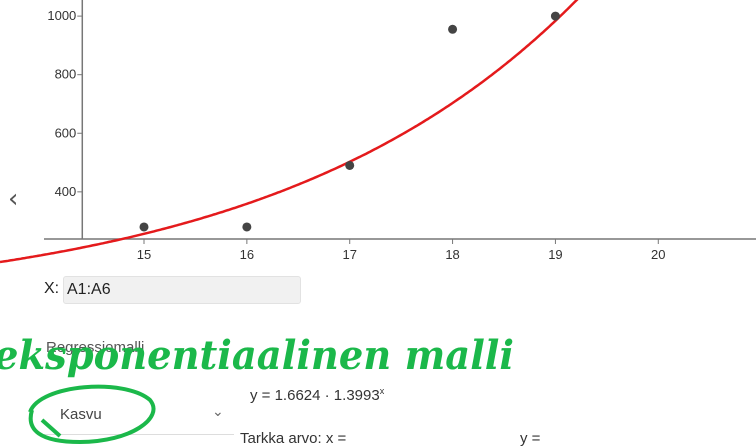 Image resolution: width=756 pixels, height=447 pixels. Describe the element at coordinates (81, 414) in the screenshot. I see `regression-model-value: Kasvu` at that location.